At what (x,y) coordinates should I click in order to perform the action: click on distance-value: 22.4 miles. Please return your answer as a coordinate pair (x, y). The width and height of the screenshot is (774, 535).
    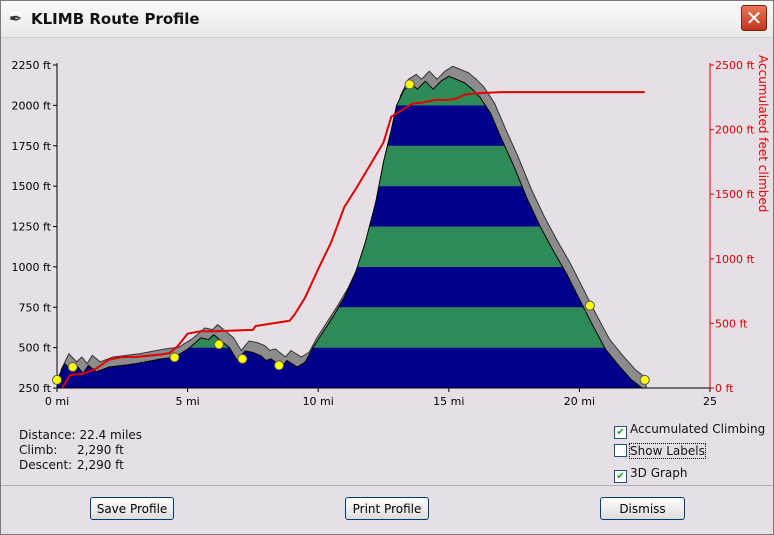
    Looking at the image, I should click on (111, 435).